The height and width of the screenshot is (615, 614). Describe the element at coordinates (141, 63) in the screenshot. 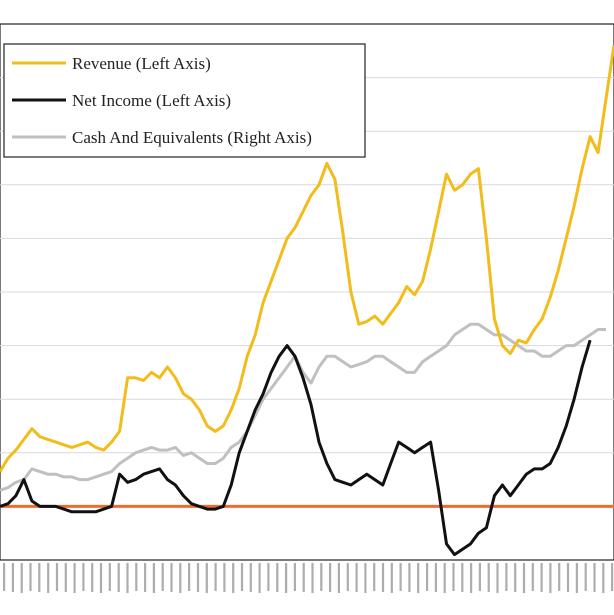

I see `legend-label-revenue: Revenue (Left Axis)` at that location.